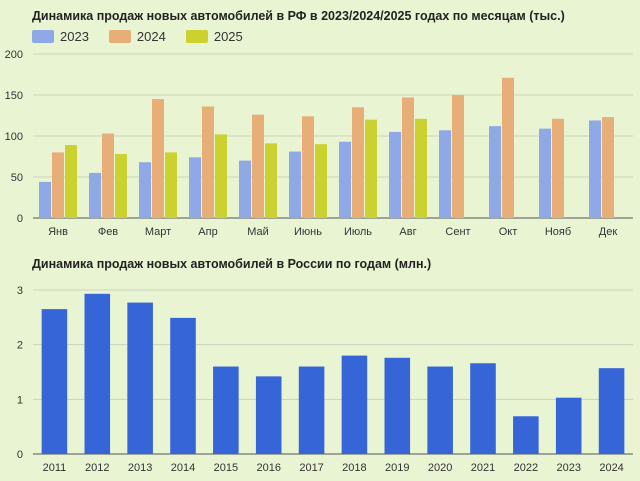 The width and height of the screenshot is (640, 481). Describe the element at coordinates (14, 137) in the screenshot. I see `chart1-ytick-label: 100` at that location.